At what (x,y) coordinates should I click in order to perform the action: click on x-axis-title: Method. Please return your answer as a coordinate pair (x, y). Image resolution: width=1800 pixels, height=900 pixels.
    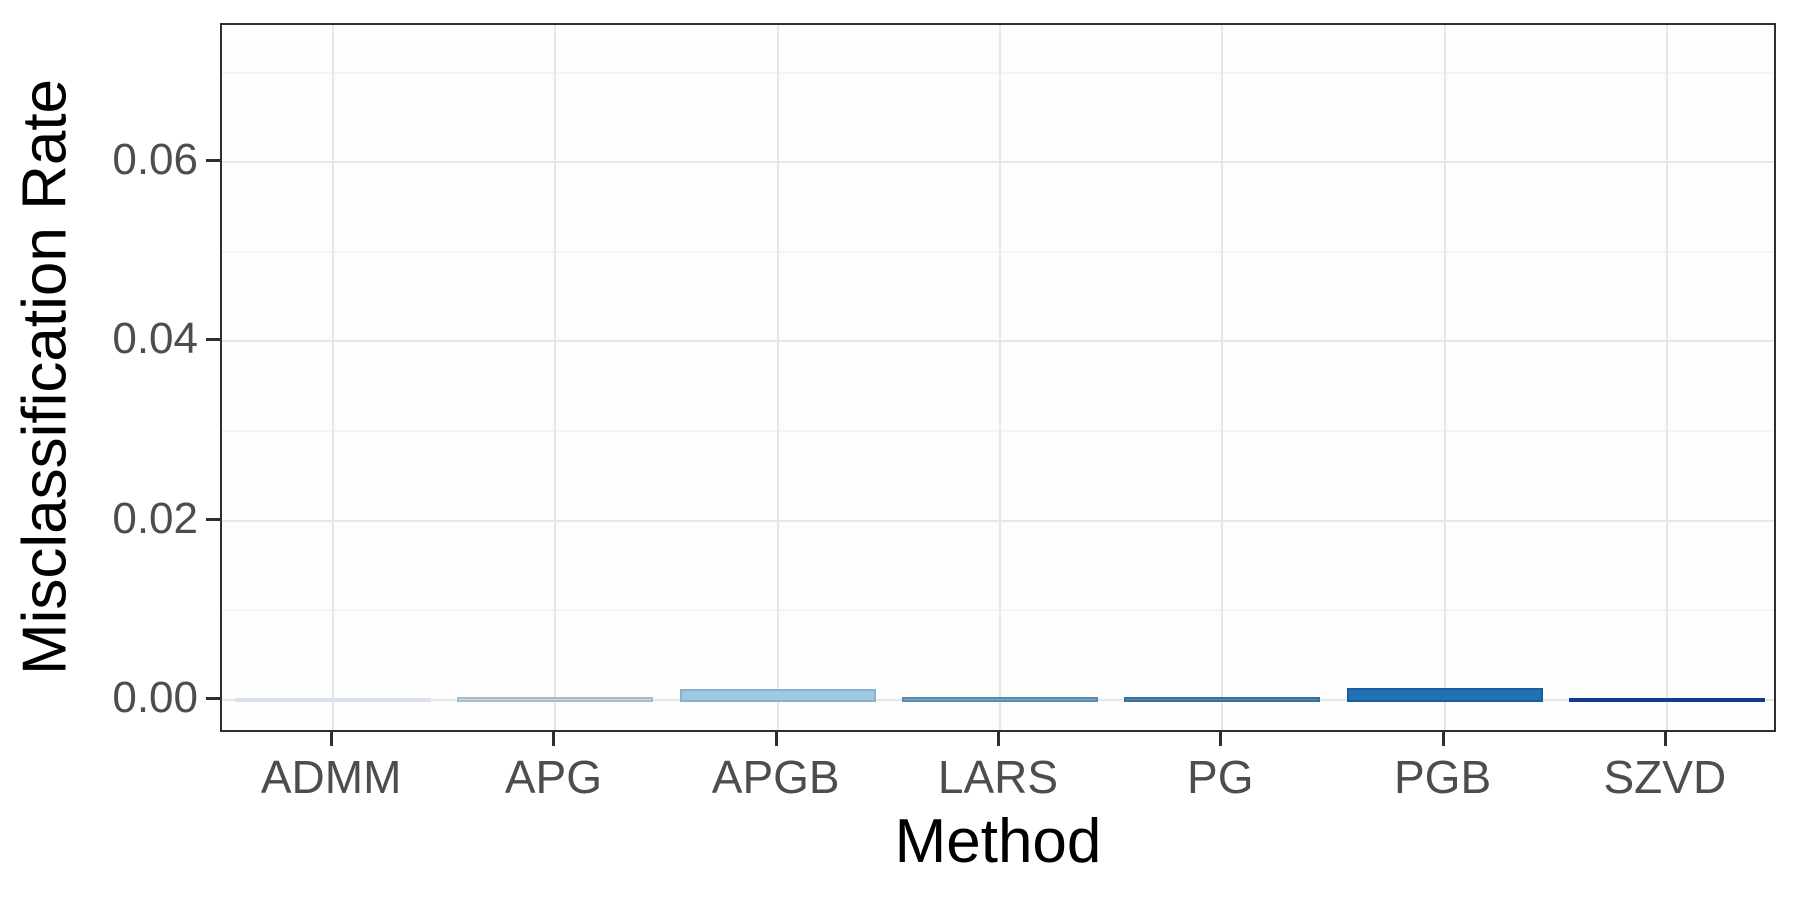
    Looking at the image, I should click on (998, 841).